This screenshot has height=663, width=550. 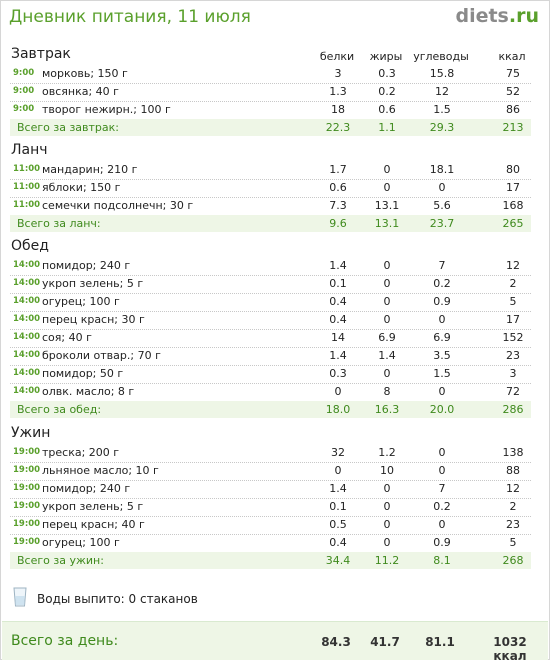 What do you see at coordinates (338, 524) in the screenshot?
I see `entry-proteins: 0.5` at bounding box center [338, 524].